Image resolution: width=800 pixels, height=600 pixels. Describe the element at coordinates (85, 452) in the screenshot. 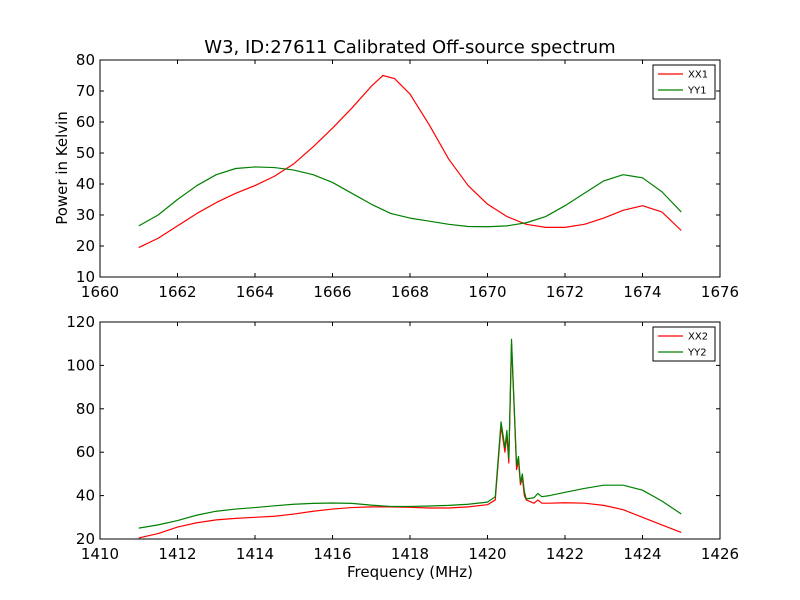

I see `bottom-y-tick-label: 60` at that location.